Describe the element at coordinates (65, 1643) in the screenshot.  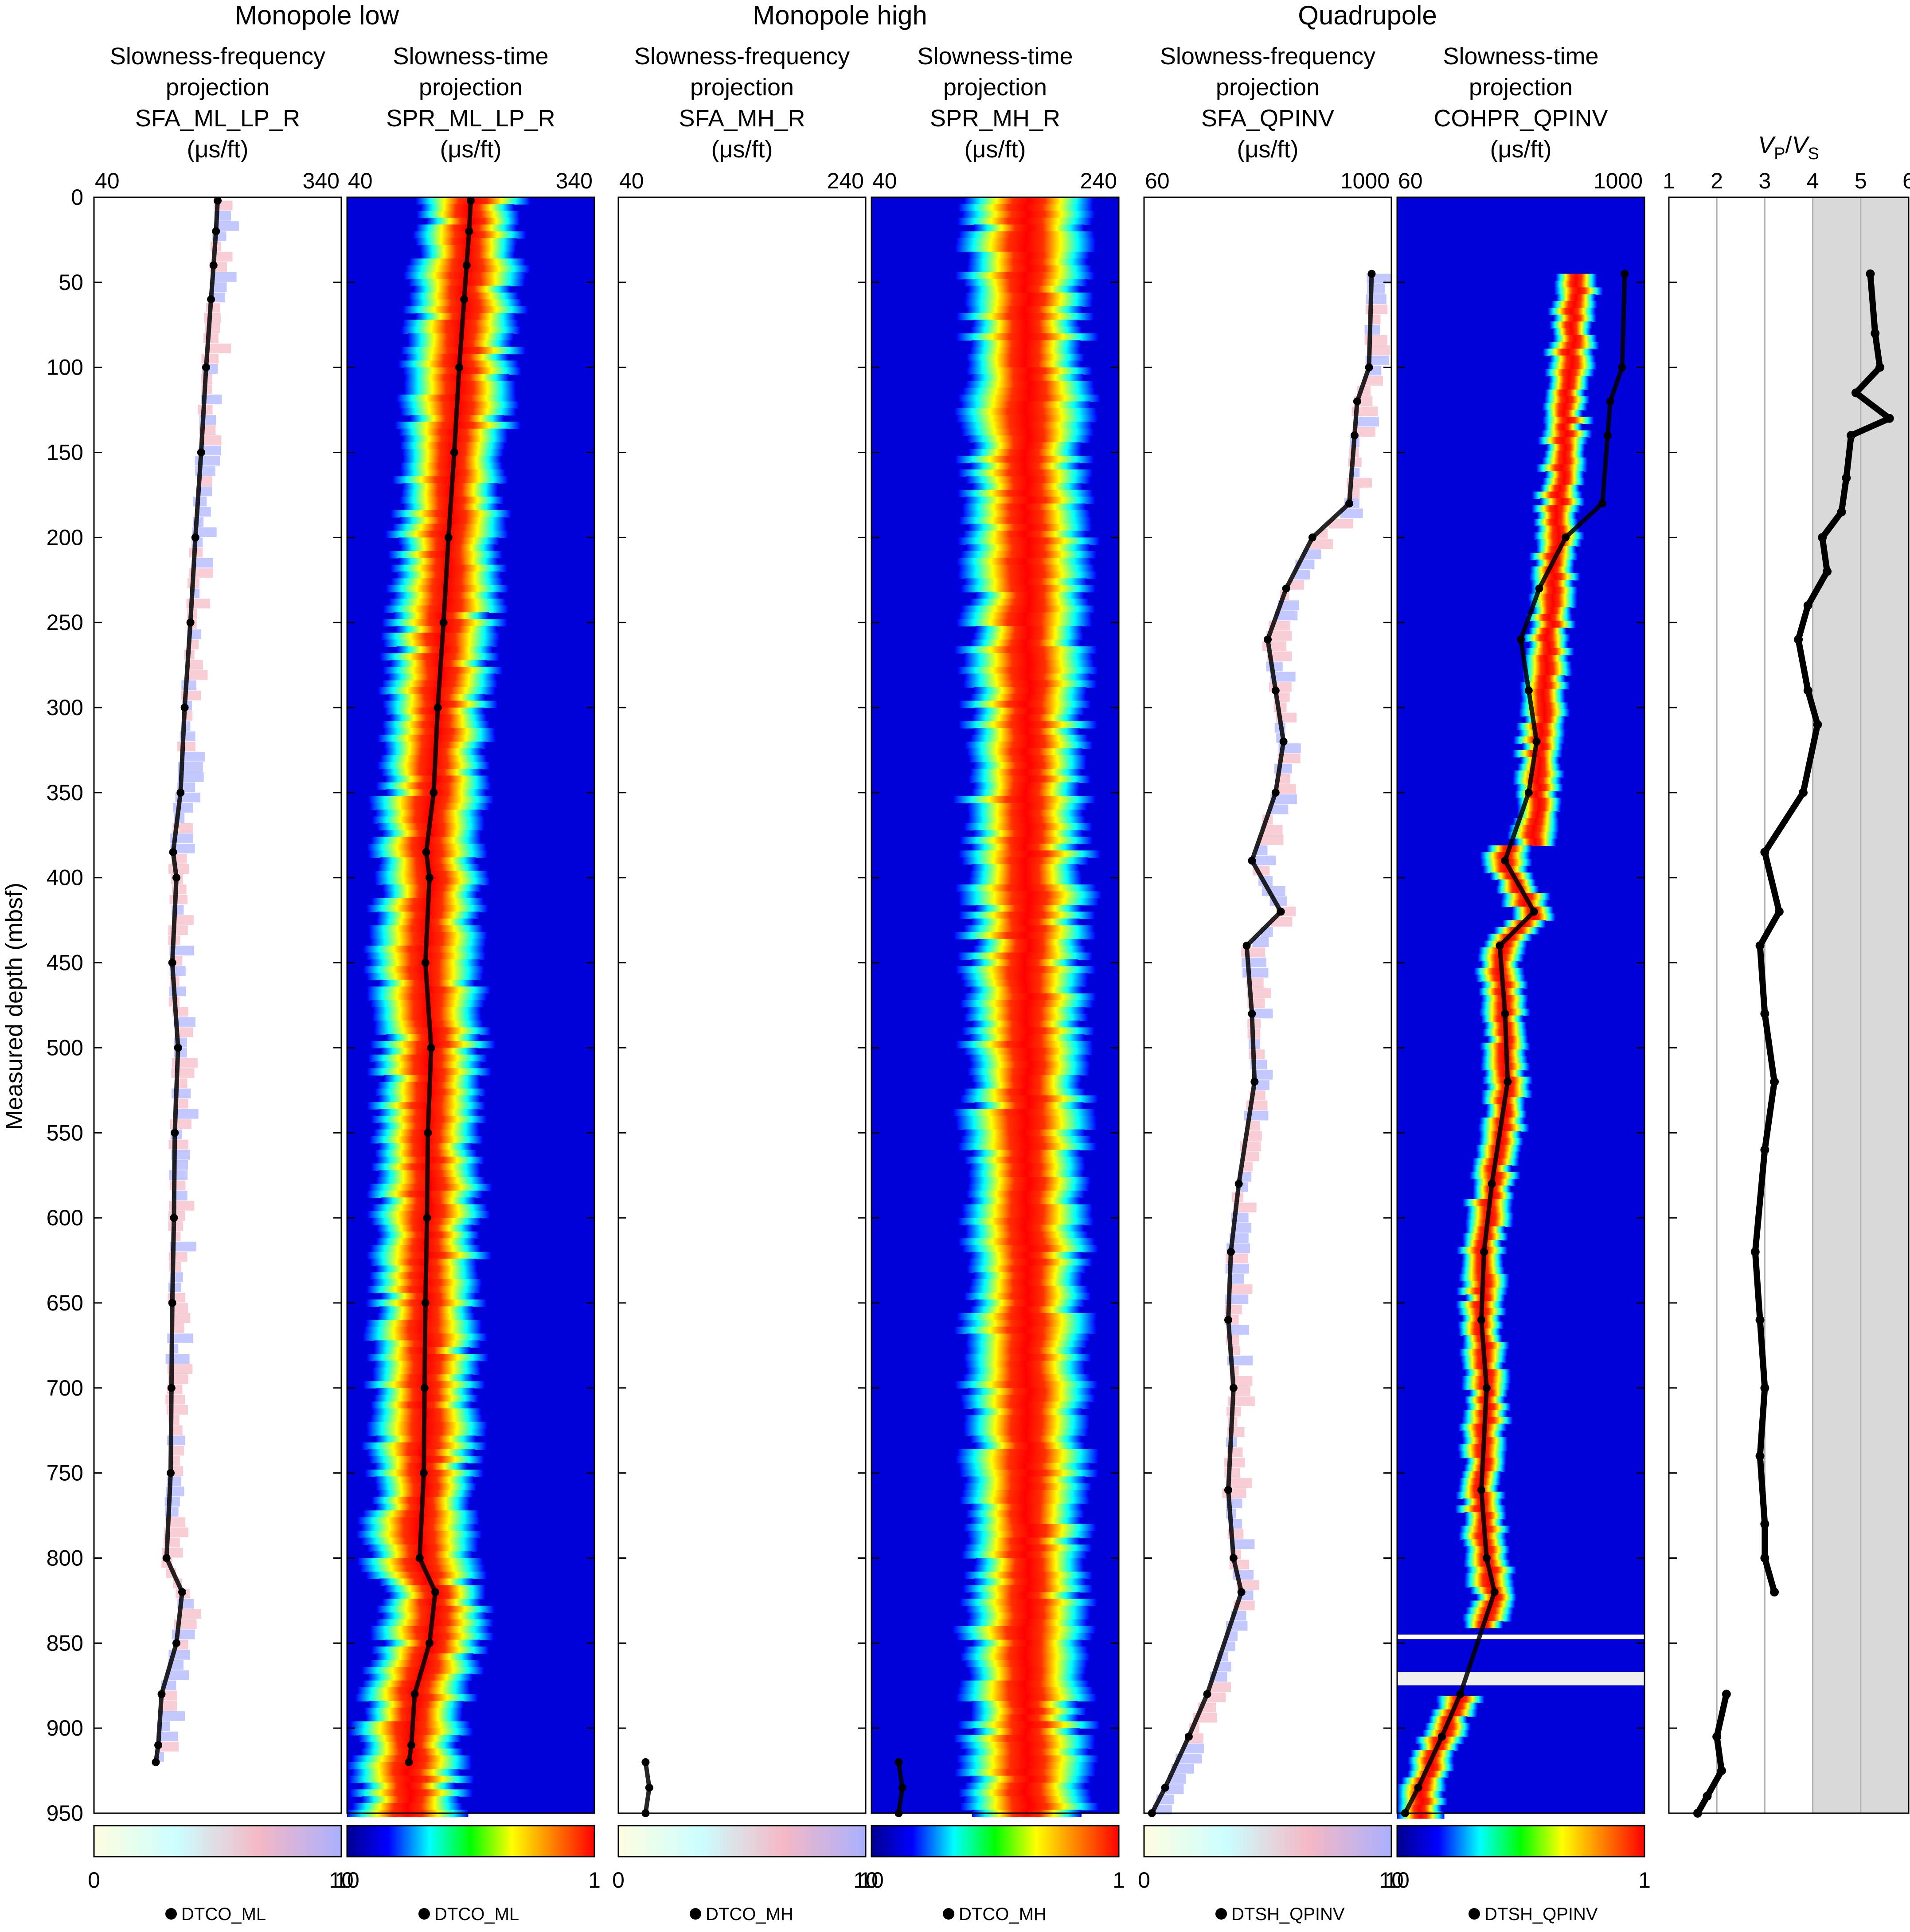
I see `depth-tick-label: 850` at that location.